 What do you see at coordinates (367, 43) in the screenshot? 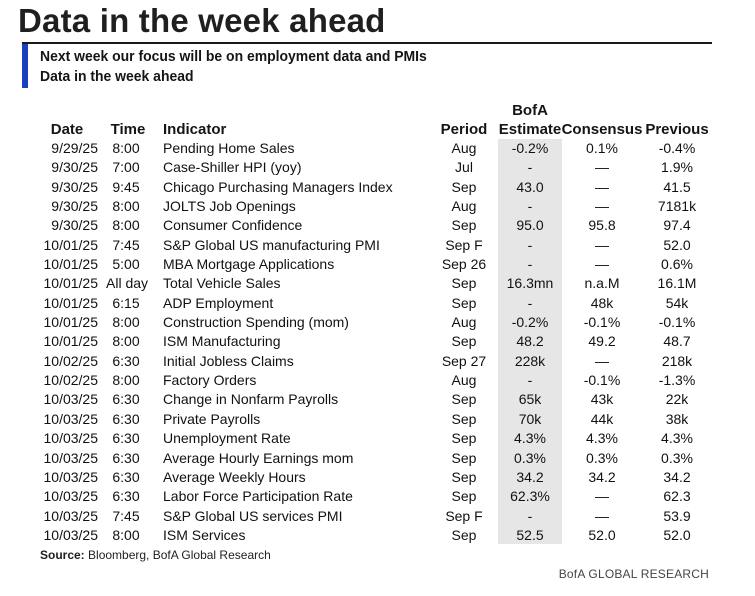
I see `title-rule` at bounding box center [367, 43].